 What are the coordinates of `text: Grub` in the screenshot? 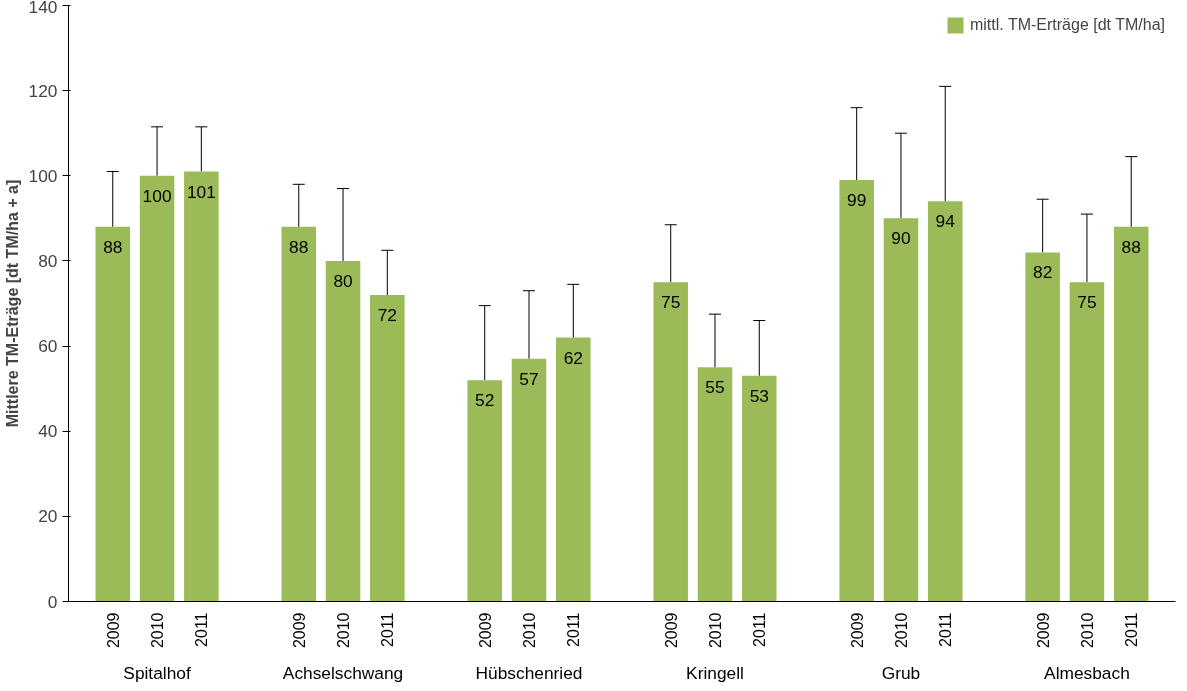 It's located at (901, 672).